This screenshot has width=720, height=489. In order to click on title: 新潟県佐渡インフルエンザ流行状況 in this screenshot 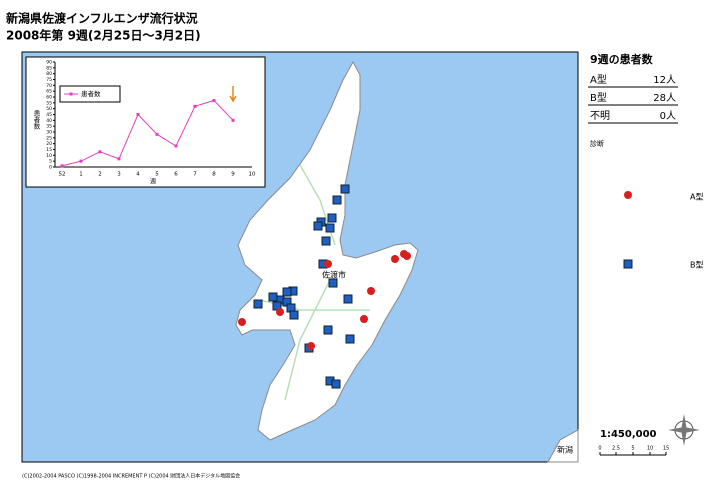, I will do `click(102, 18)`.